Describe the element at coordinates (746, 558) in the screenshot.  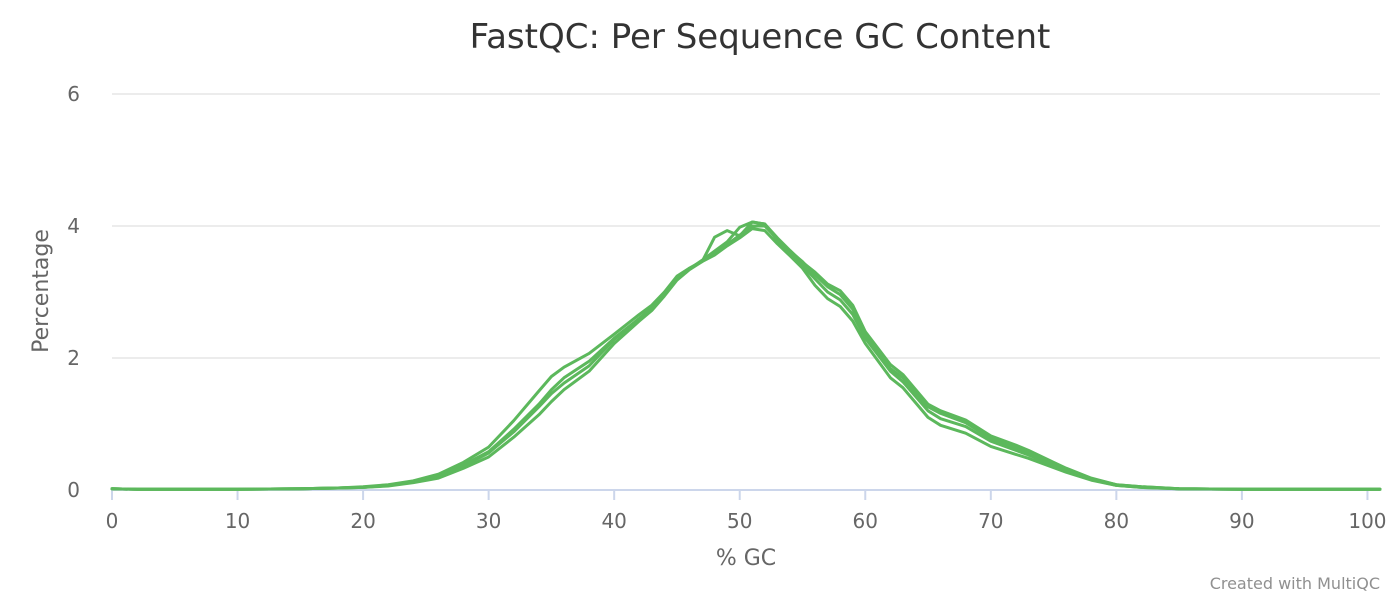
I see `x-axis-title: % GC` at that location.